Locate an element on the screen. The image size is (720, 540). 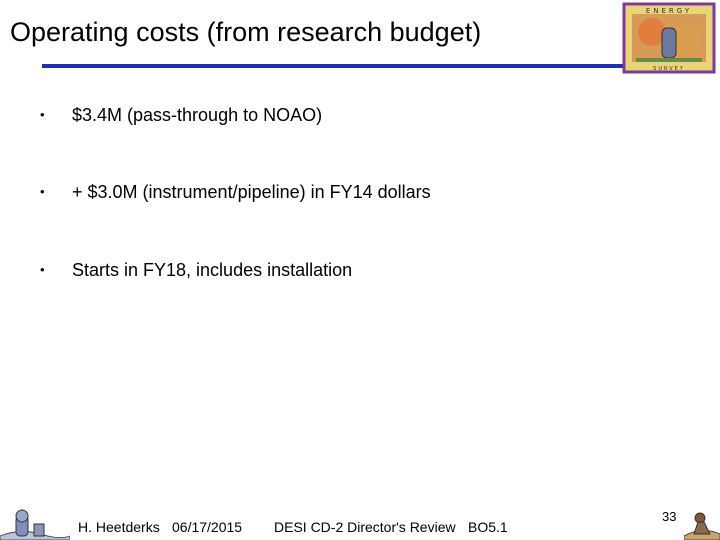
bullet-text: Starts in FY18, includes installation is located at coordinates (212, 270).